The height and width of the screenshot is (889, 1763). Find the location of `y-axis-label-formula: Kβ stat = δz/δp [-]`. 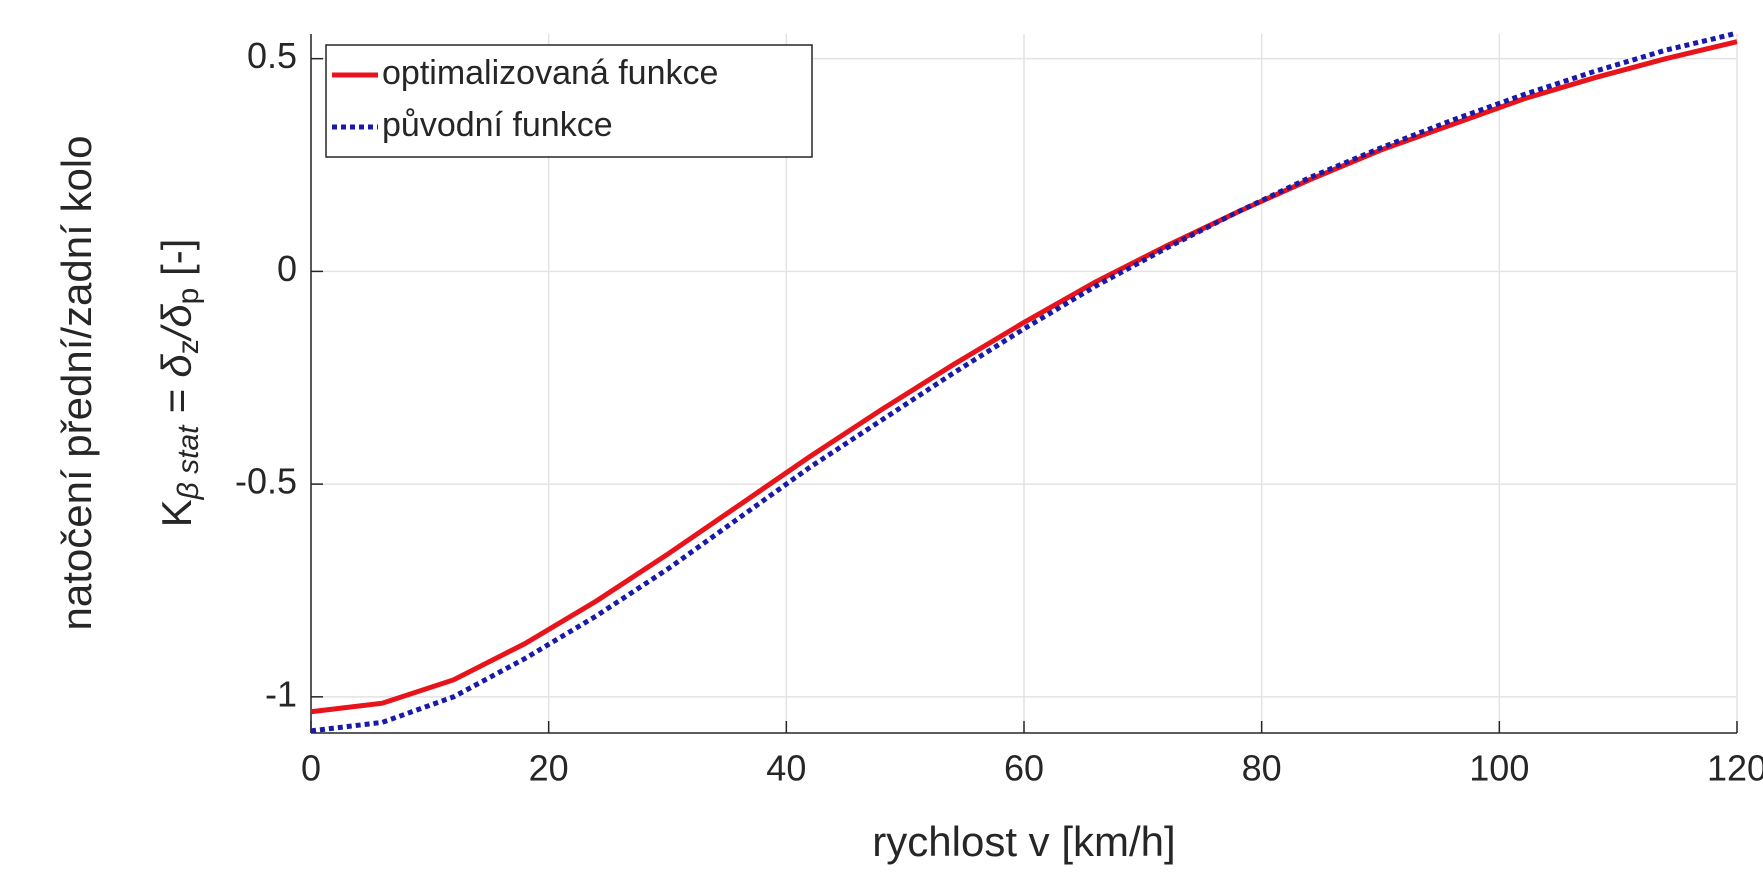

y-axis-label-formula: Kβ stat = δz/δp [-] is located at coordinates (179, 383).